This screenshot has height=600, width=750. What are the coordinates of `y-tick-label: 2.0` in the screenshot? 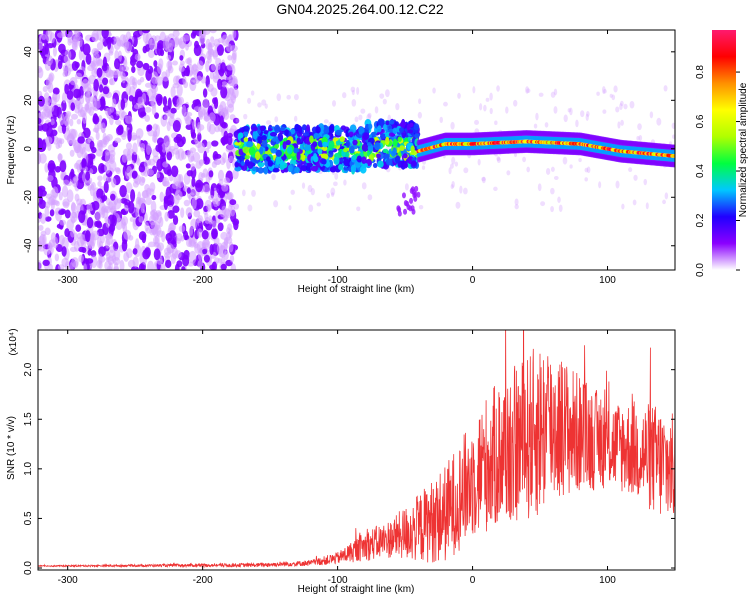 It's located at (28, 369).